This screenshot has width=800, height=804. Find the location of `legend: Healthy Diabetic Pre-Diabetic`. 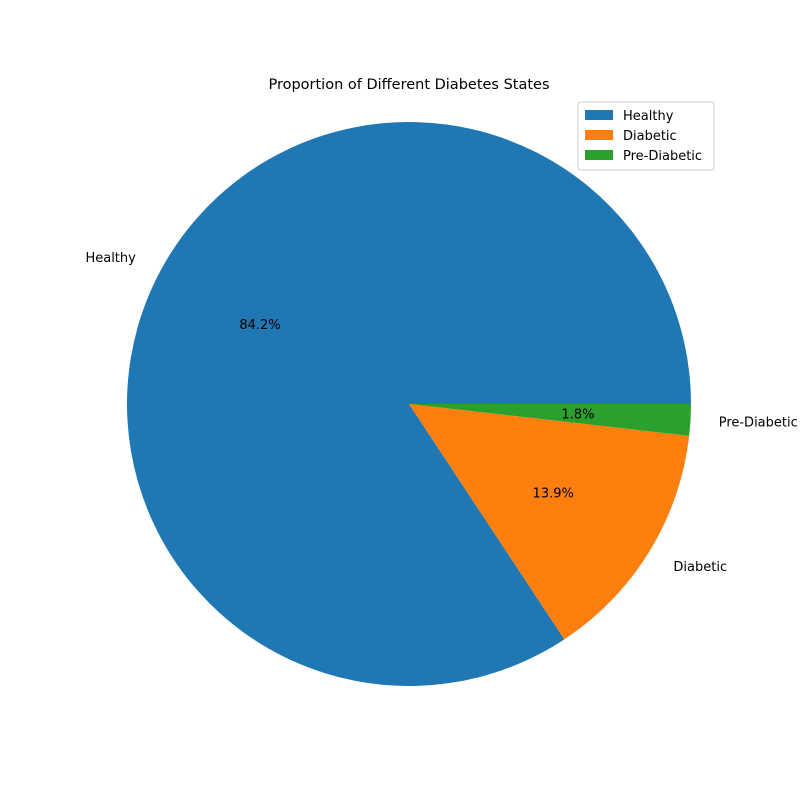

legend: Healthy Diabetic Pre-Diabetic is located at coordinates (646, 136).